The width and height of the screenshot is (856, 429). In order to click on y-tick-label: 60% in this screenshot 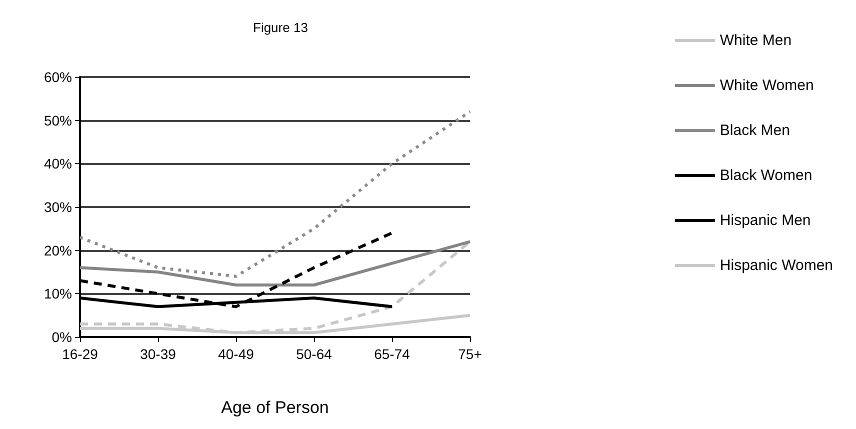, I will do `click(58, 77)`.